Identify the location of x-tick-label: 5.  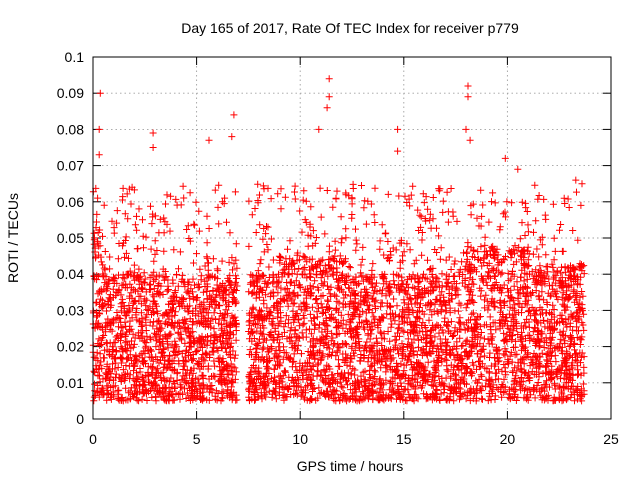
(197, 439).